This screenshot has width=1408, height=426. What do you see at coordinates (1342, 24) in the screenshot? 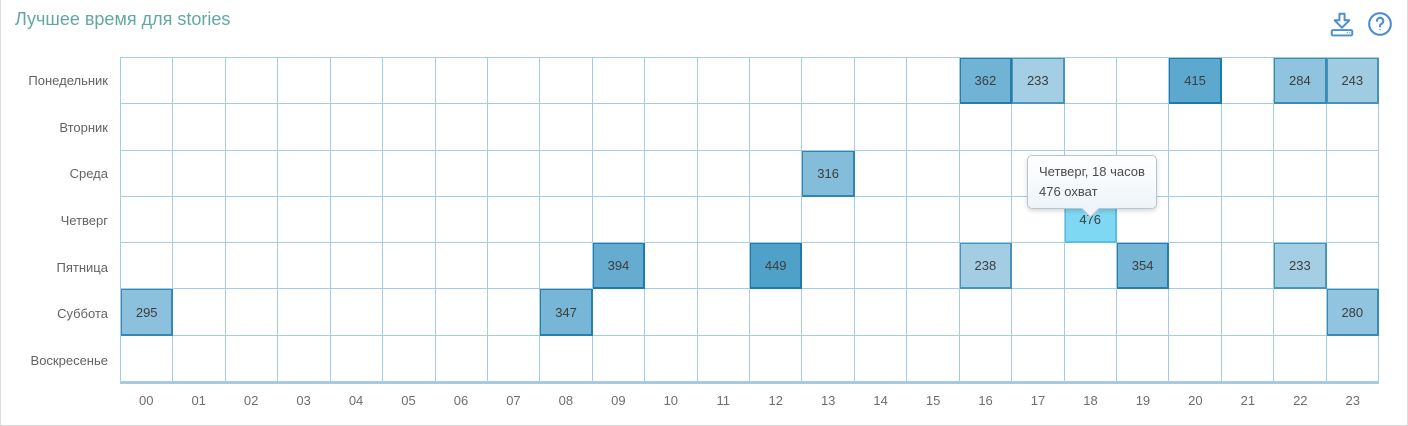
I see `download-icon` at bounding box center [1342, 24].